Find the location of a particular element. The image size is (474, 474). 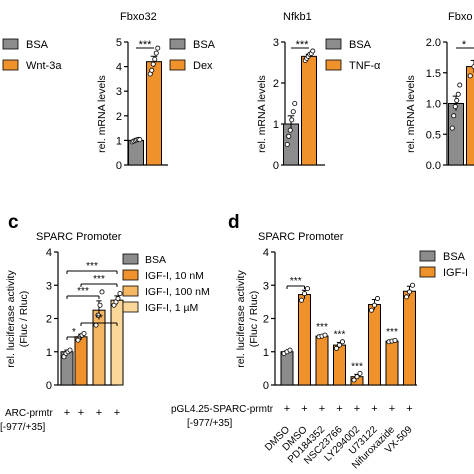

fbxo-right-chart: Fbxo rel. mRNA levels 0.0 0.5 1.0 1.5 2.0 * is located at coordinates (439, 91).